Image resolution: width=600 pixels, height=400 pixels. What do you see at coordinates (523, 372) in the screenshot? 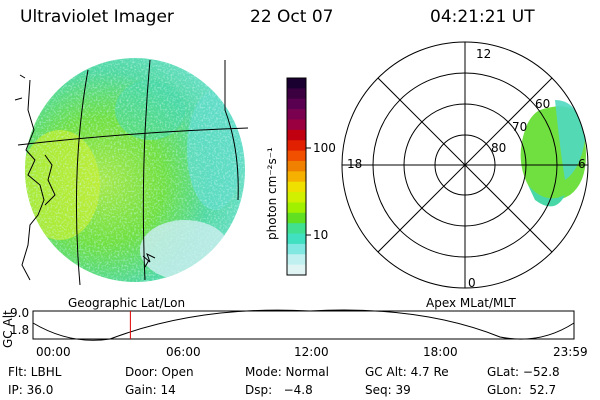
I see `glat-status: GLat: −52.8` at bounding box center [523, 372].